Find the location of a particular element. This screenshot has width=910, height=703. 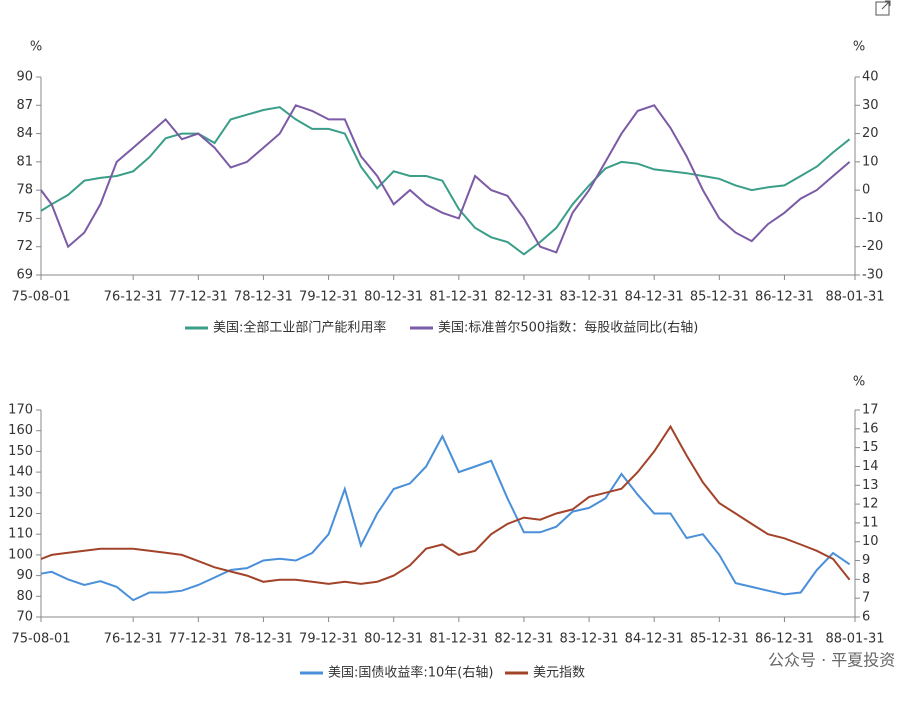

y-tick-label: 69 is located at coordinates (24, 275).